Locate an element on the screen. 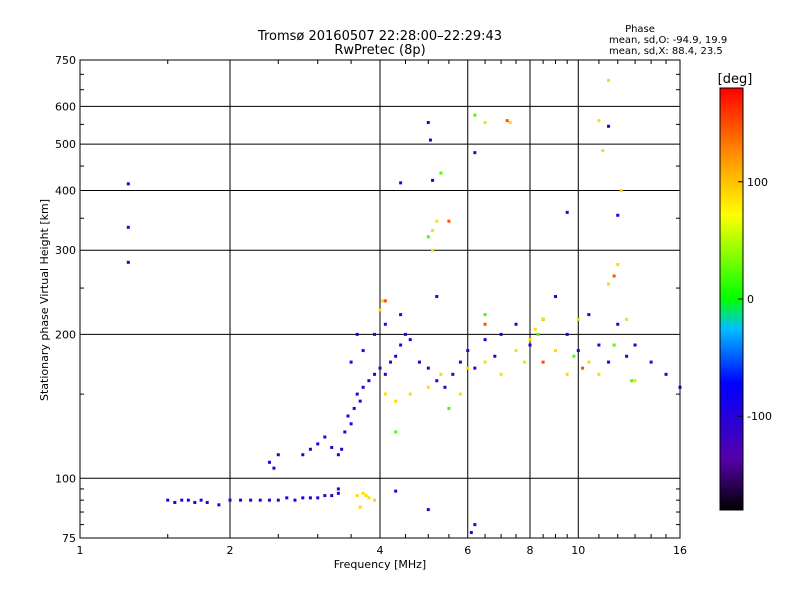 The image size is (800, 600). y-tick-label: 600 is located at coordinates (65, 106).